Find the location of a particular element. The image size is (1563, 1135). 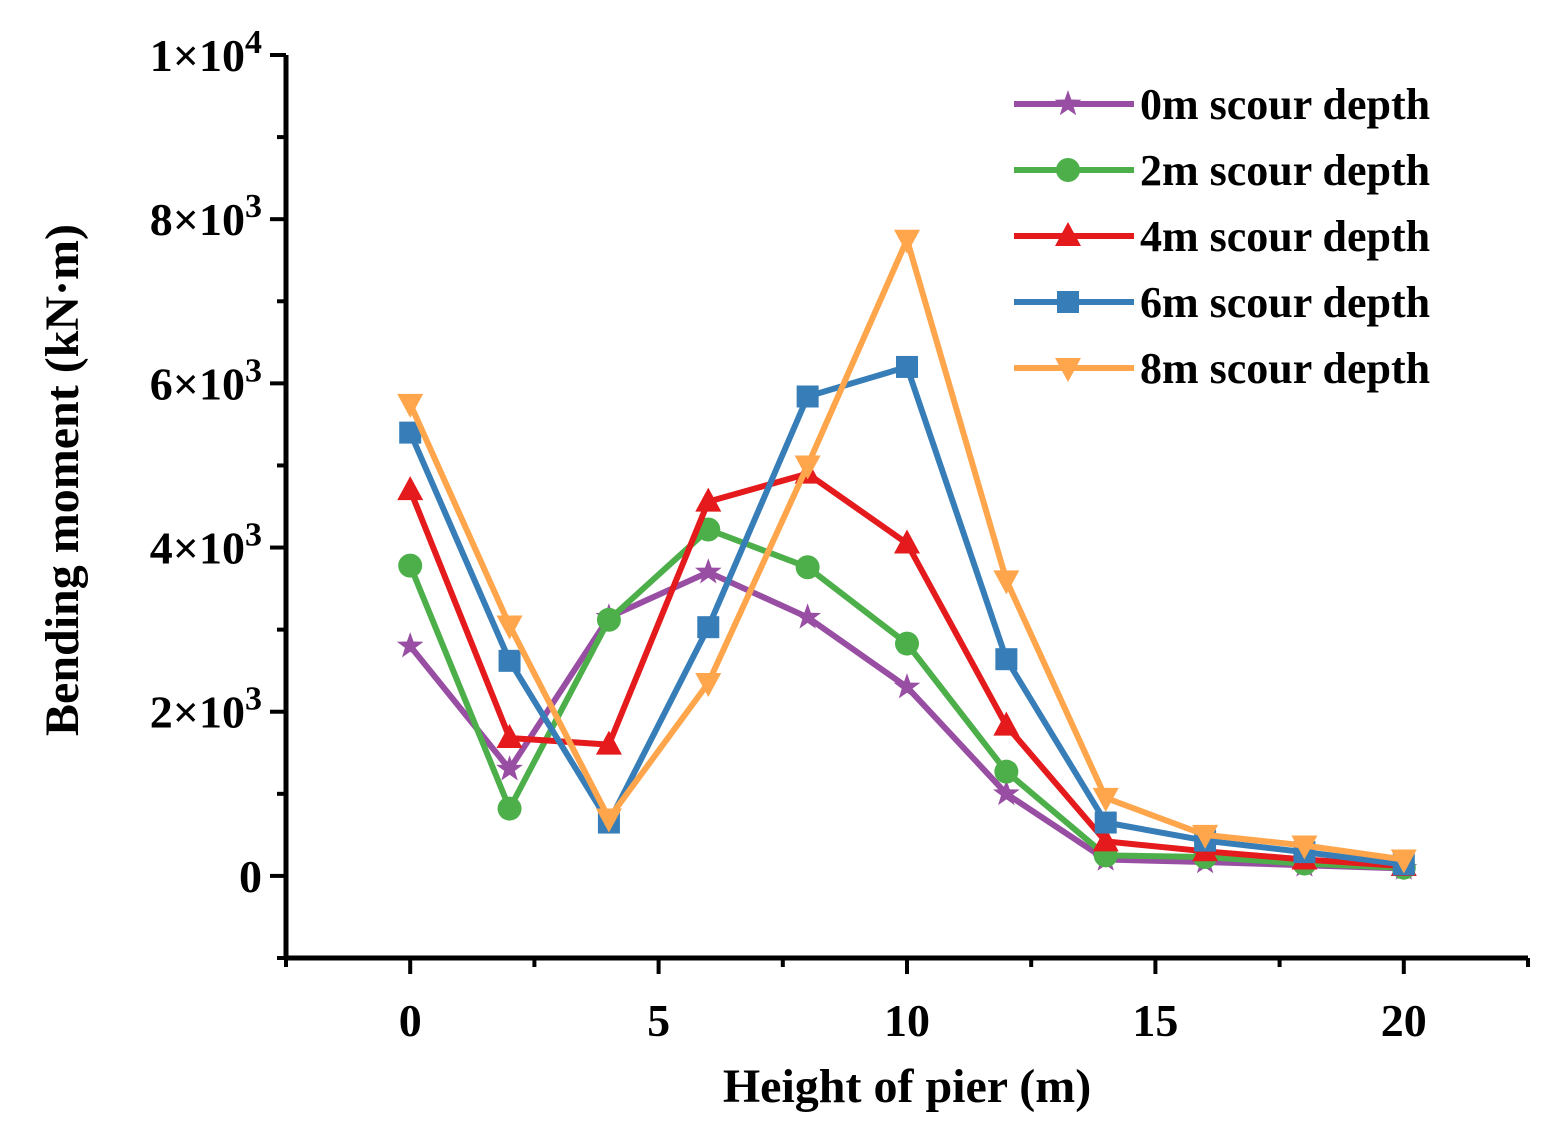

legend-label: 4m scour depth is located at coordinates (1285, 236).